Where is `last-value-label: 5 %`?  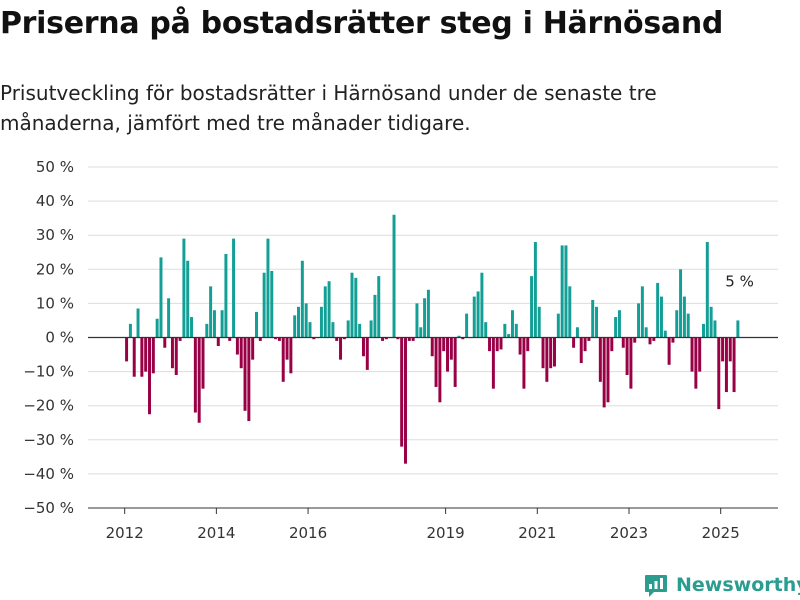 last-value-label: 5 % is located at coordinates (739, 281).